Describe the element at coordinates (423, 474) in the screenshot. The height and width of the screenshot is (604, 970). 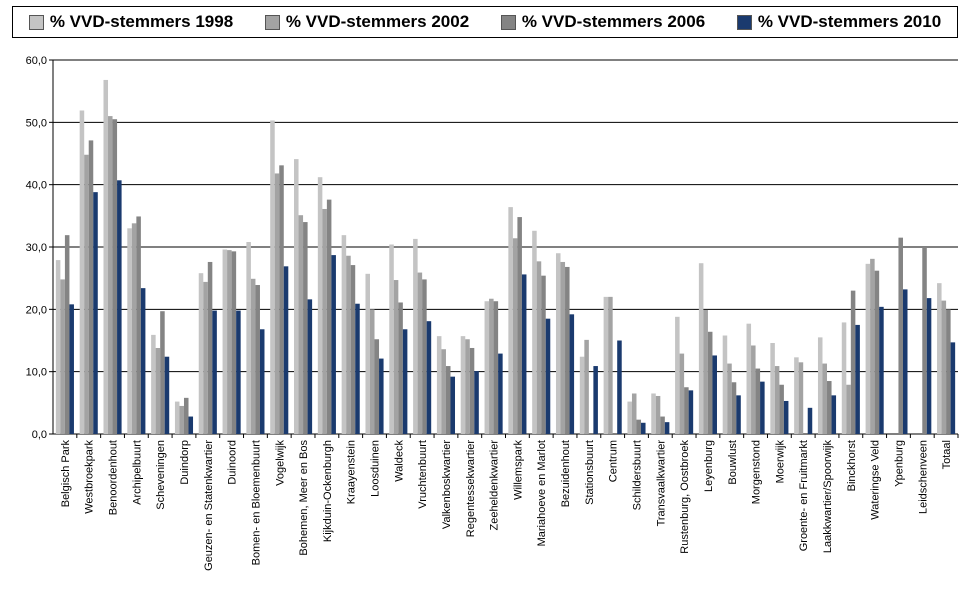
I see `category-label: Vruchtenbuurt` at that location.